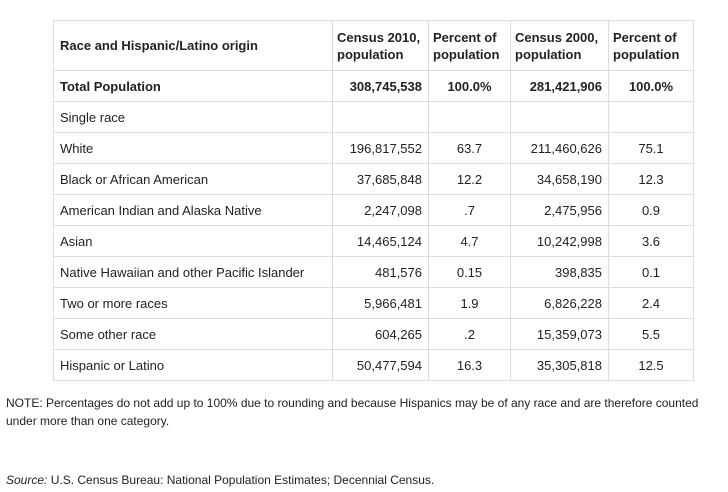 The height and width of the screenshot is (492, 728). What do you see at coordinates (380, 86) in the screenshot?
I see `census-2010-cell: 308,745,538` at bounding box center [380, 86].